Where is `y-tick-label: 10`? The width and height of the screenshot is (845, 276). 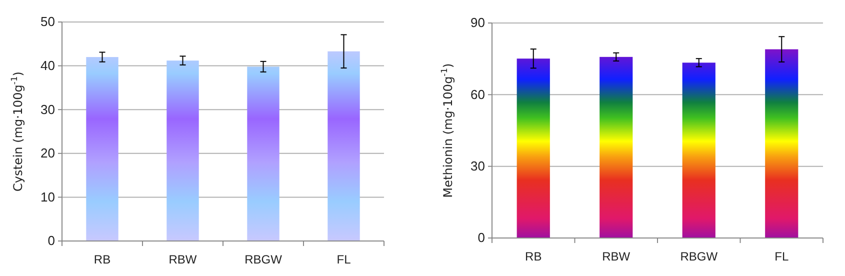
y-tick-label: 10 is located at coordinates (47, 196).